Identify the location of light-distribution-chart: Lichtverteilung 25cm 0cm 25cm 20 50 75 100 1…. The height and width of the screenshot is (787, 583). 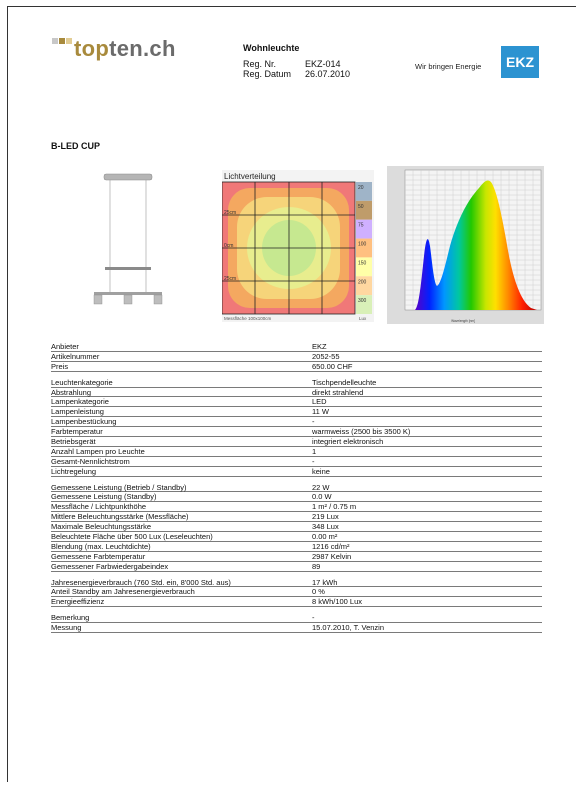
(298, 246).